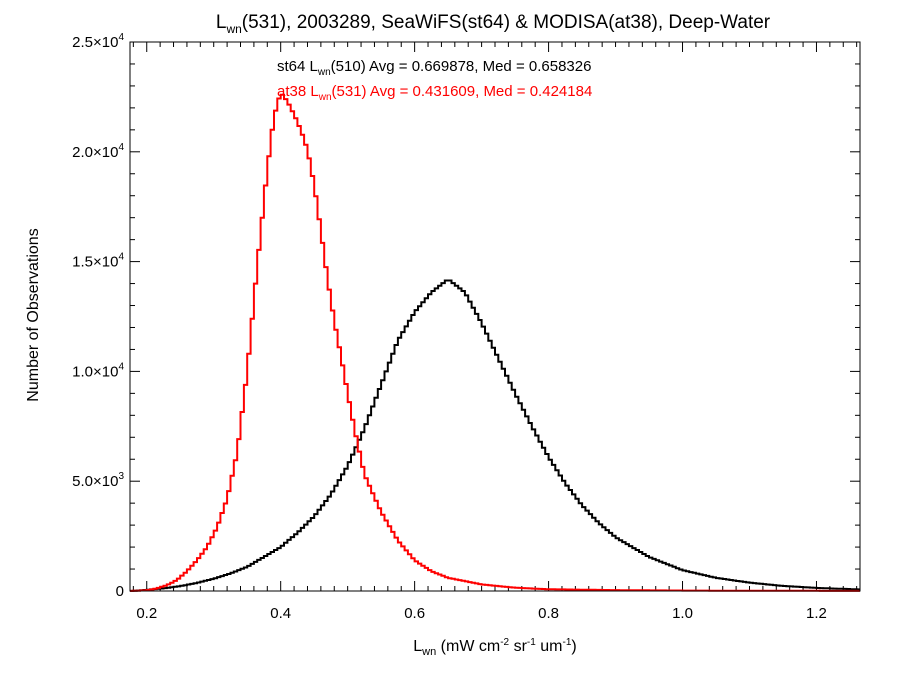  What do you see at coordinates (548, 613) in the screenshot?
I see `x-tick-label: 0.8` at bounding box center [548, 613].